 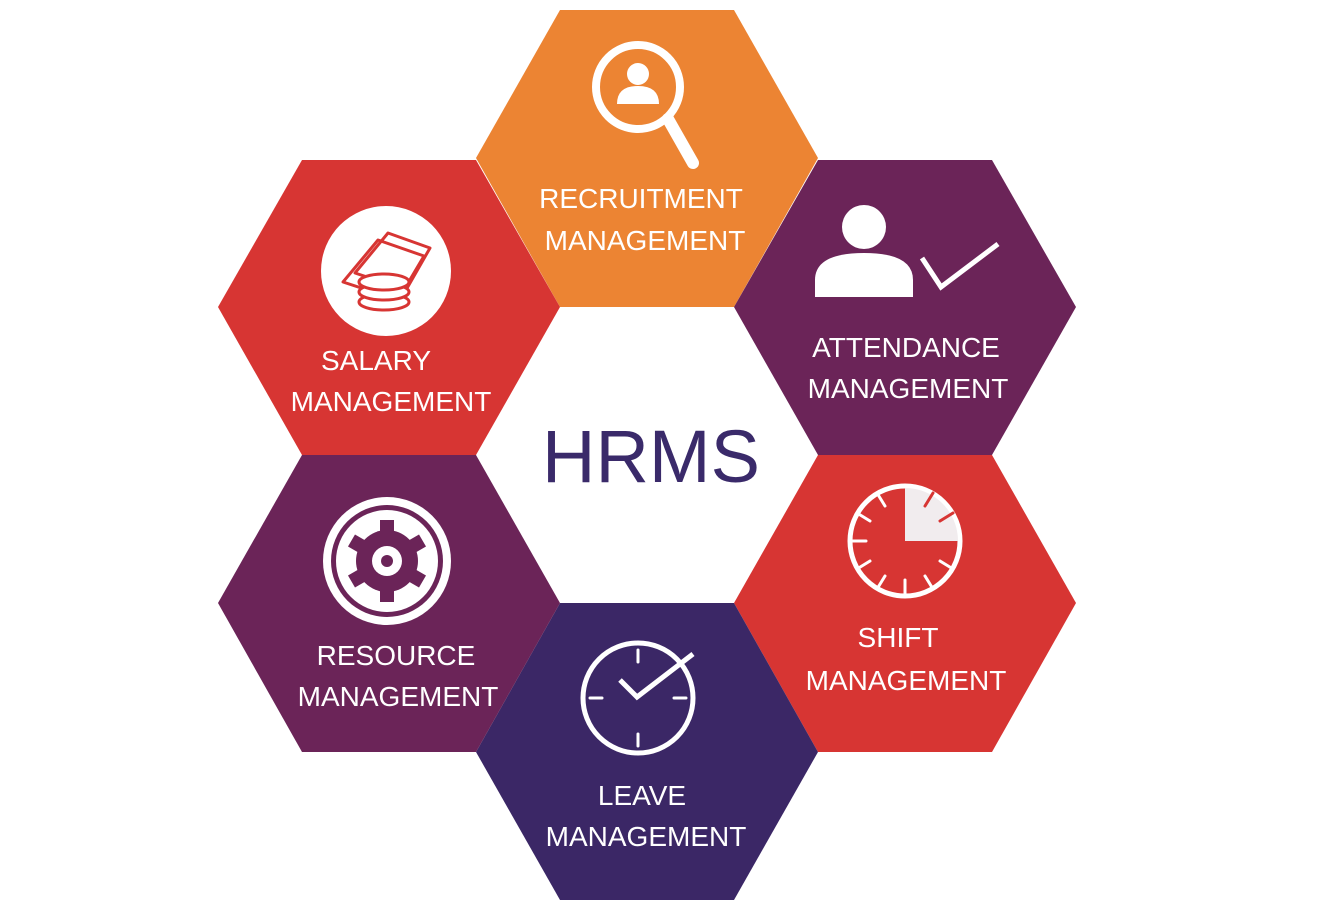 I want to click on center-hub: HRMS, so click(x=647, y=455).